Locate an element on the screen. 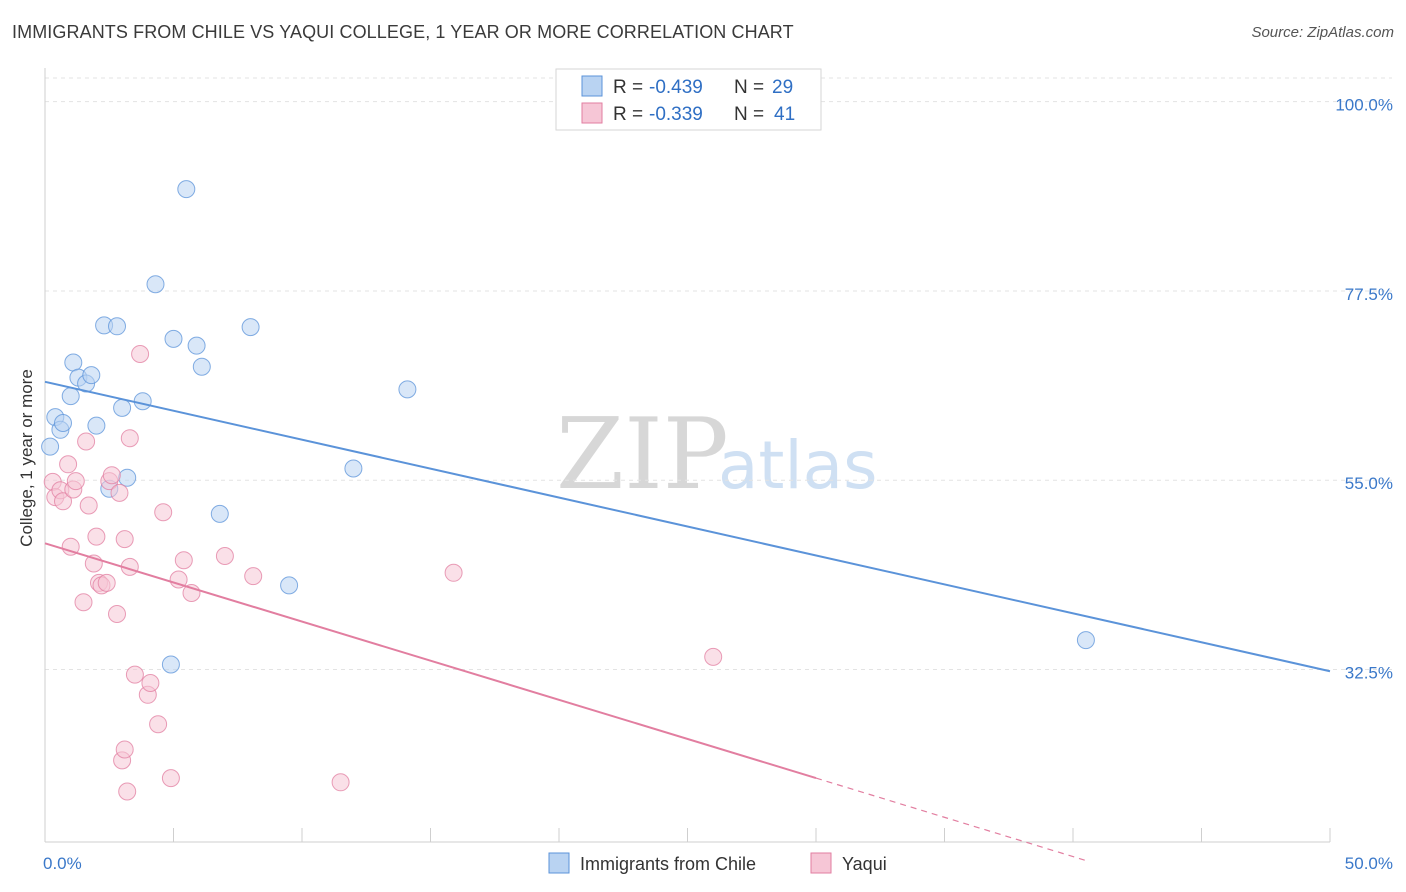  legend-swatch-chile is located at coordinates (592, 86).